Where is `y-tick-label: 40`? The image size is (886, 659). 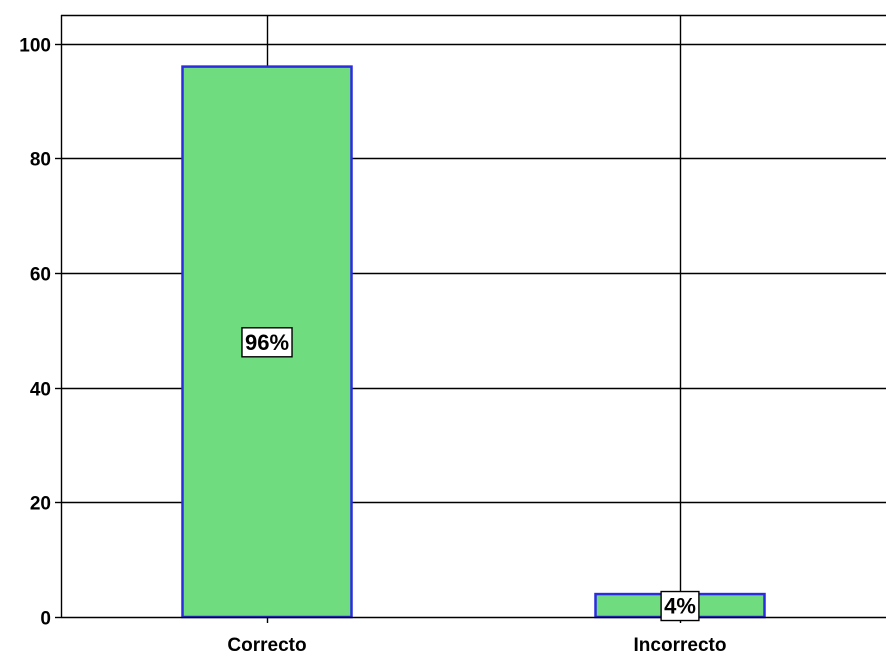
y-tick-label: 40 is located at coordinates (40, 390).